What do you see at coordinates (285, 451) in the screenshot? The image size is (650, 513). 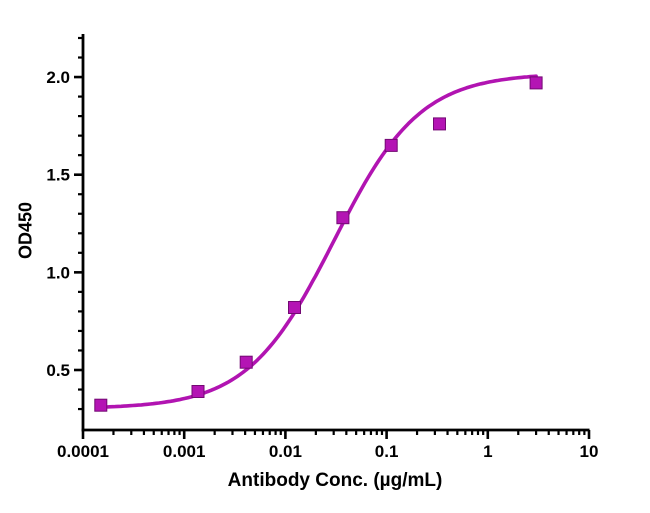 I see `x-axis-tick-label: 0.01` at bounding box center [285, 451].